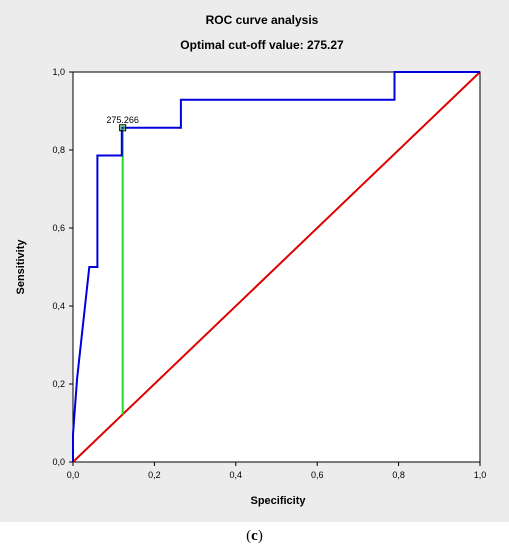 This screenshot has width=509, height=550. What do you see at coordinates (236, 475) in the screenshot?
I see `x-tick-label: 0,4` at bounding box center [236, 475].